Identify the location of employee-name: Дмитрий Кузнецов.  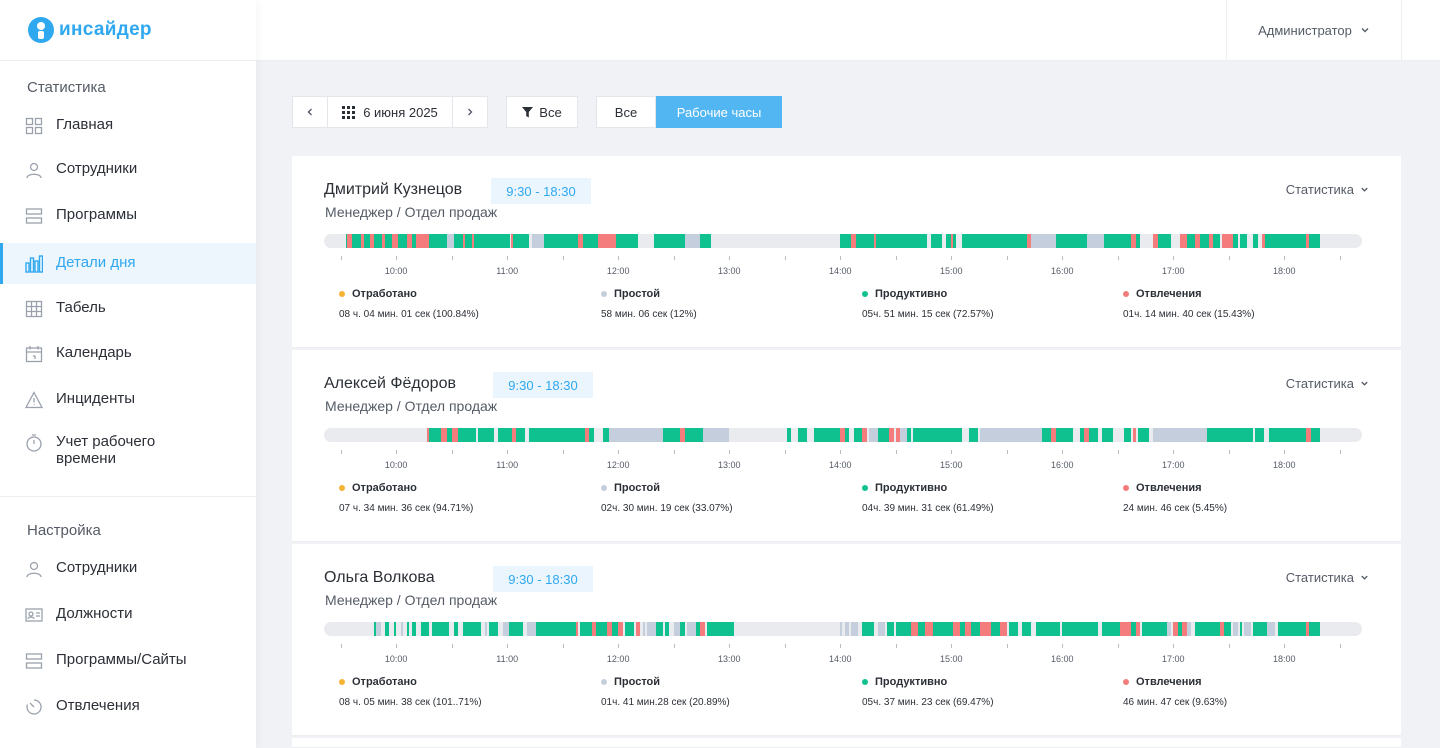
(393, 189).